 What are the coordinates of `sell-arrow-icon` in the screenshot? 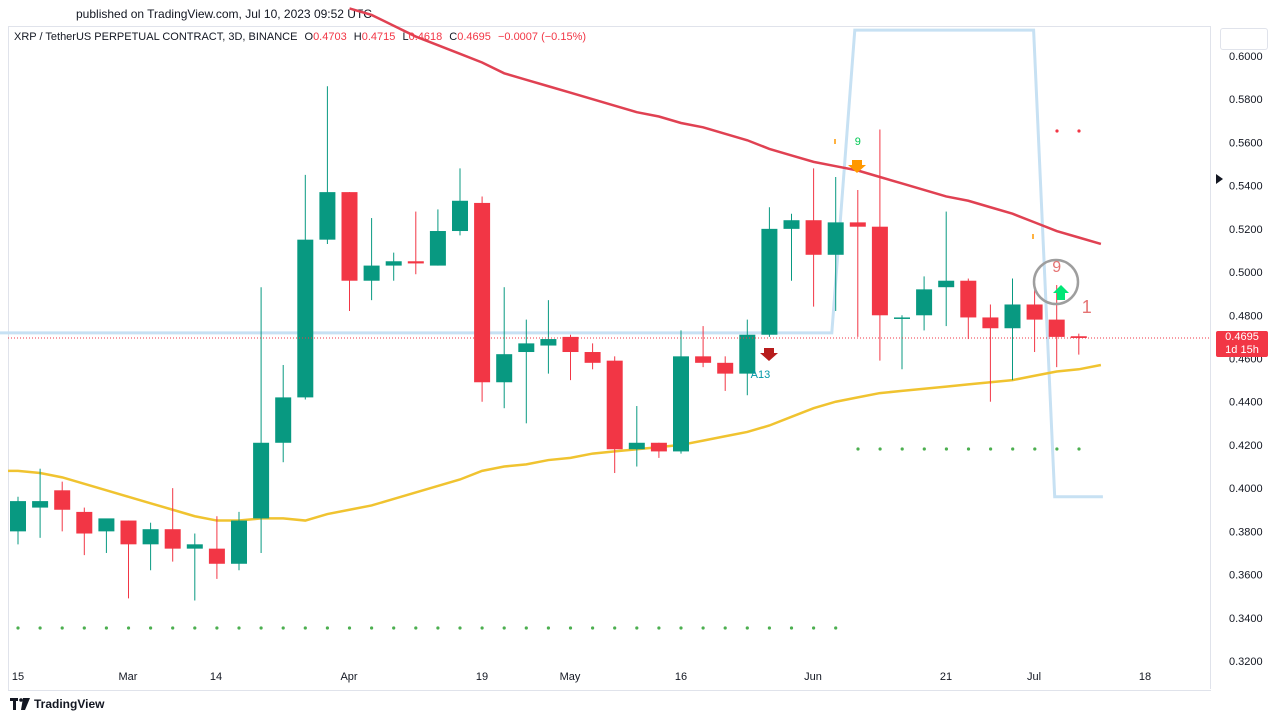 It's located at (769, 354).